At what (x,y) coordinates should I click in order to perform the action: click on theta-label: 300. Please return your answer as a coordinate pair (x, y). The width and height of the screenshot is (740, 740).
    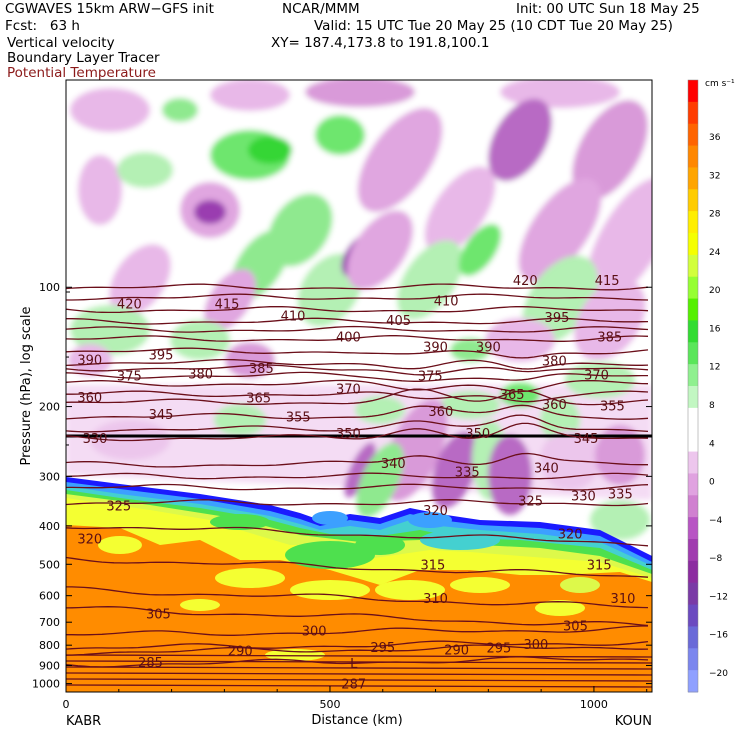
    Looking at the image, I should click on (535, 645).